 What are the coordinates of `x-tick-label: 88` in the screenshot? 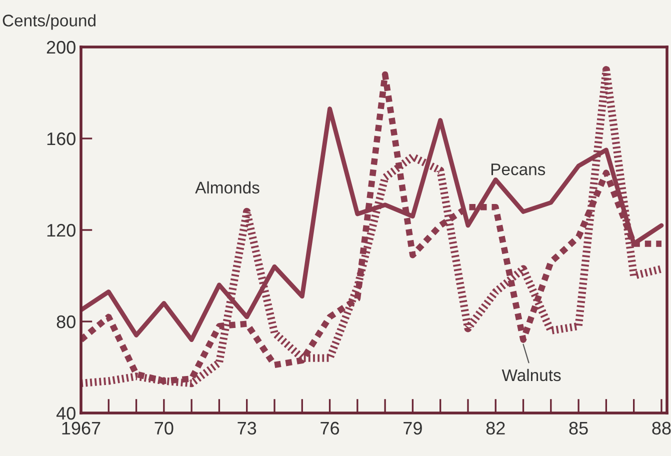 It's located at (661, 428).